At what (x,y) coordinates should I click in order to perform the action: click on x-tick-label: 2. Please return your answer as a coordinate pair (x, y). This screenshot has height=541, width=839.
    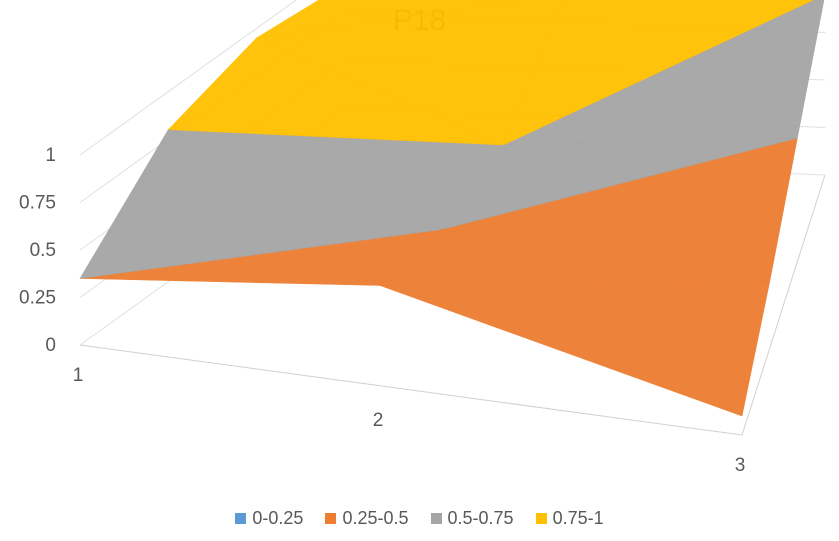
    Looking at the image, I should click on (378, 420).